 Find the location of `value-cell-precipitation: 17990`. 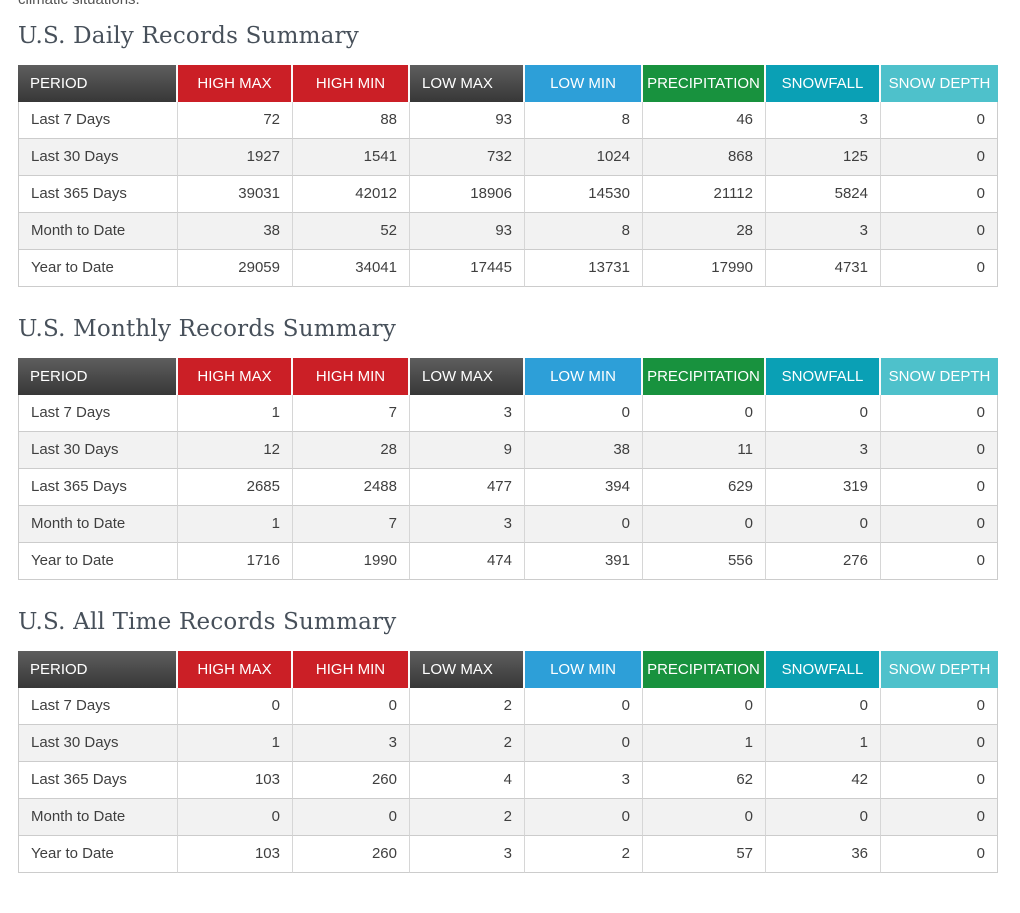

value-cell-precipitation: 17990 is located at coordinates (704, 268).